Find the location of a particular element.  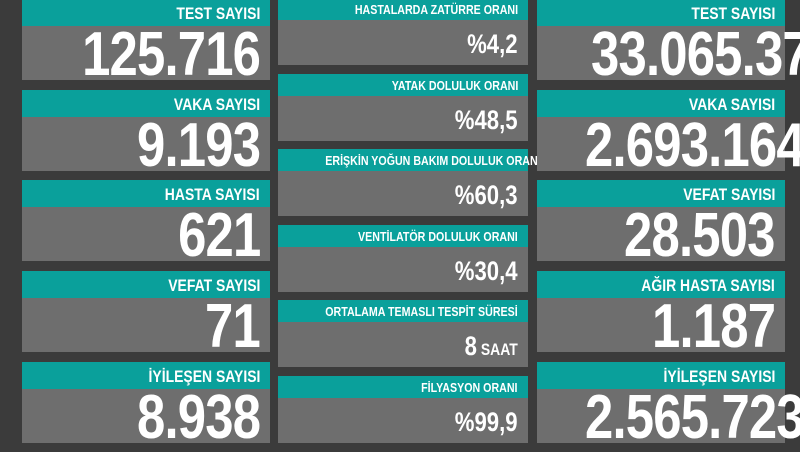

stat-label-bar: VENTİLATÖR DOLULUK ORANI is located at coordinates (403, 235).